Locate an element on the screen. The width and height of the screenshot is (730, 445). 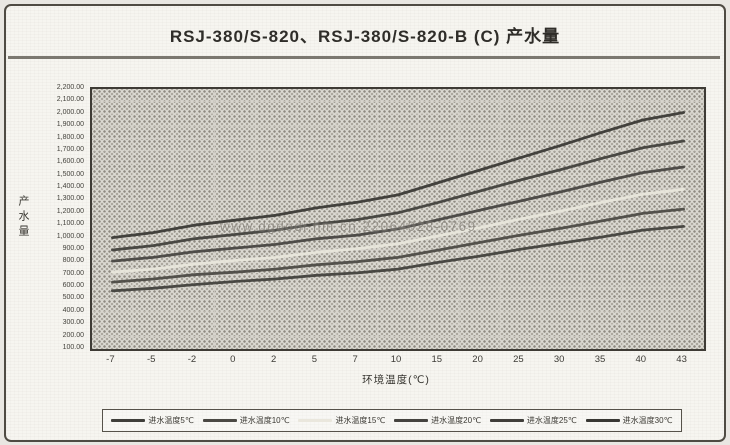
y-tick-label: 200.00 is located at coordinates (73, 335).